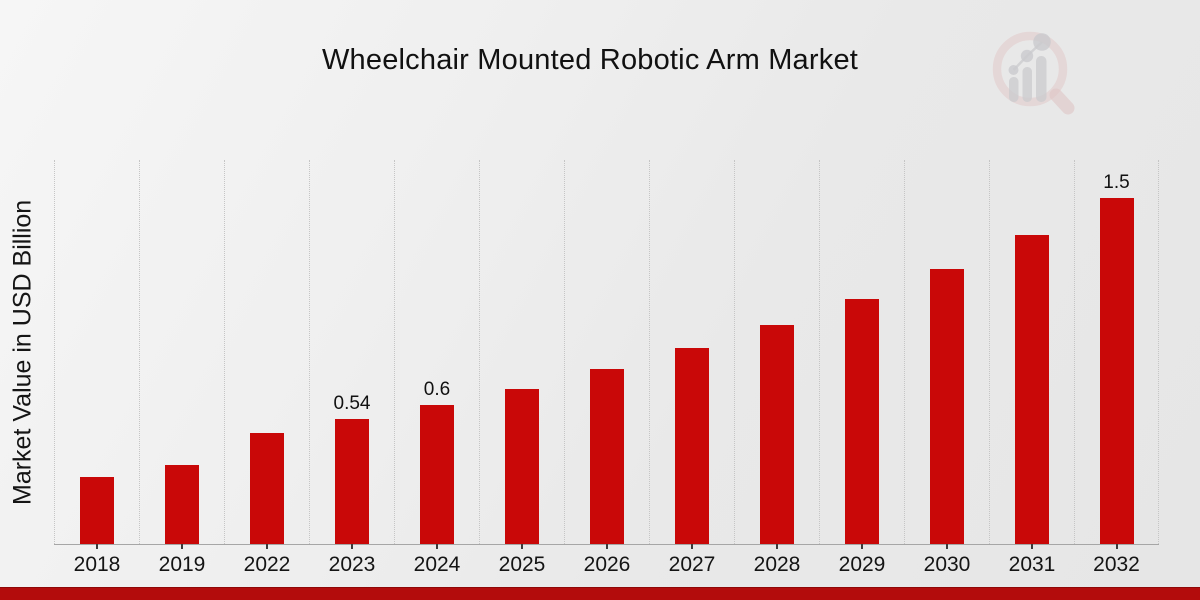 This screenshot has width=1200, height=600. What do you see at coordinates (600, 593) in the screenshot?
I see `bottom-accent-band` at bounding box center [600, 593].